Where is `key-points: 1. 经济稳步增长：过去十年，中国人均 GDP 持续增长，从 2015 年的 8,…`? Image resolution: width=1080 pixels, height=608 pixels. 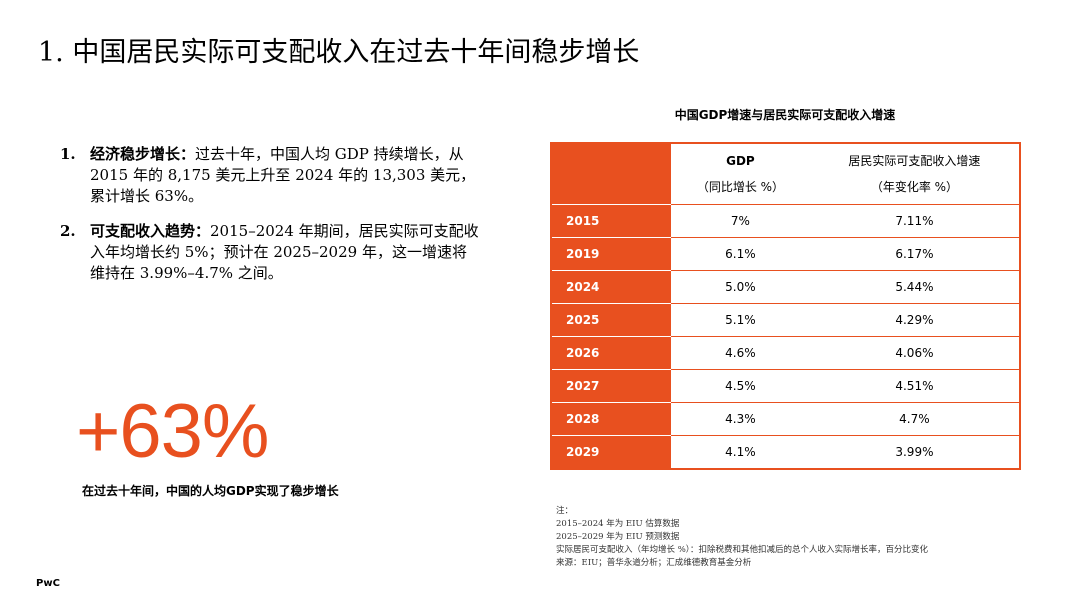
key-points: 1. 经济稳步增长：过去十年，中国人均 GDP 持续增长，从 2015 年的 8,… is located at coordinates (270, 221).